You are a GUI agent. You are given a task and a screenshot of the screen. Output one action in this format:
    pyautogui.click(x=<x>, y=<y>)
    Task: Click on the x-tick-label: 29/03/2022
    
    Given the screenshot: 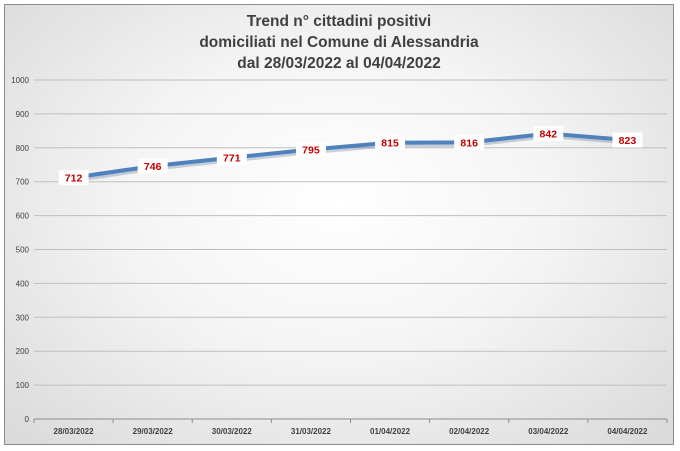 What is the action you would take?
    pyautogui.click(x=153, y=431)
    